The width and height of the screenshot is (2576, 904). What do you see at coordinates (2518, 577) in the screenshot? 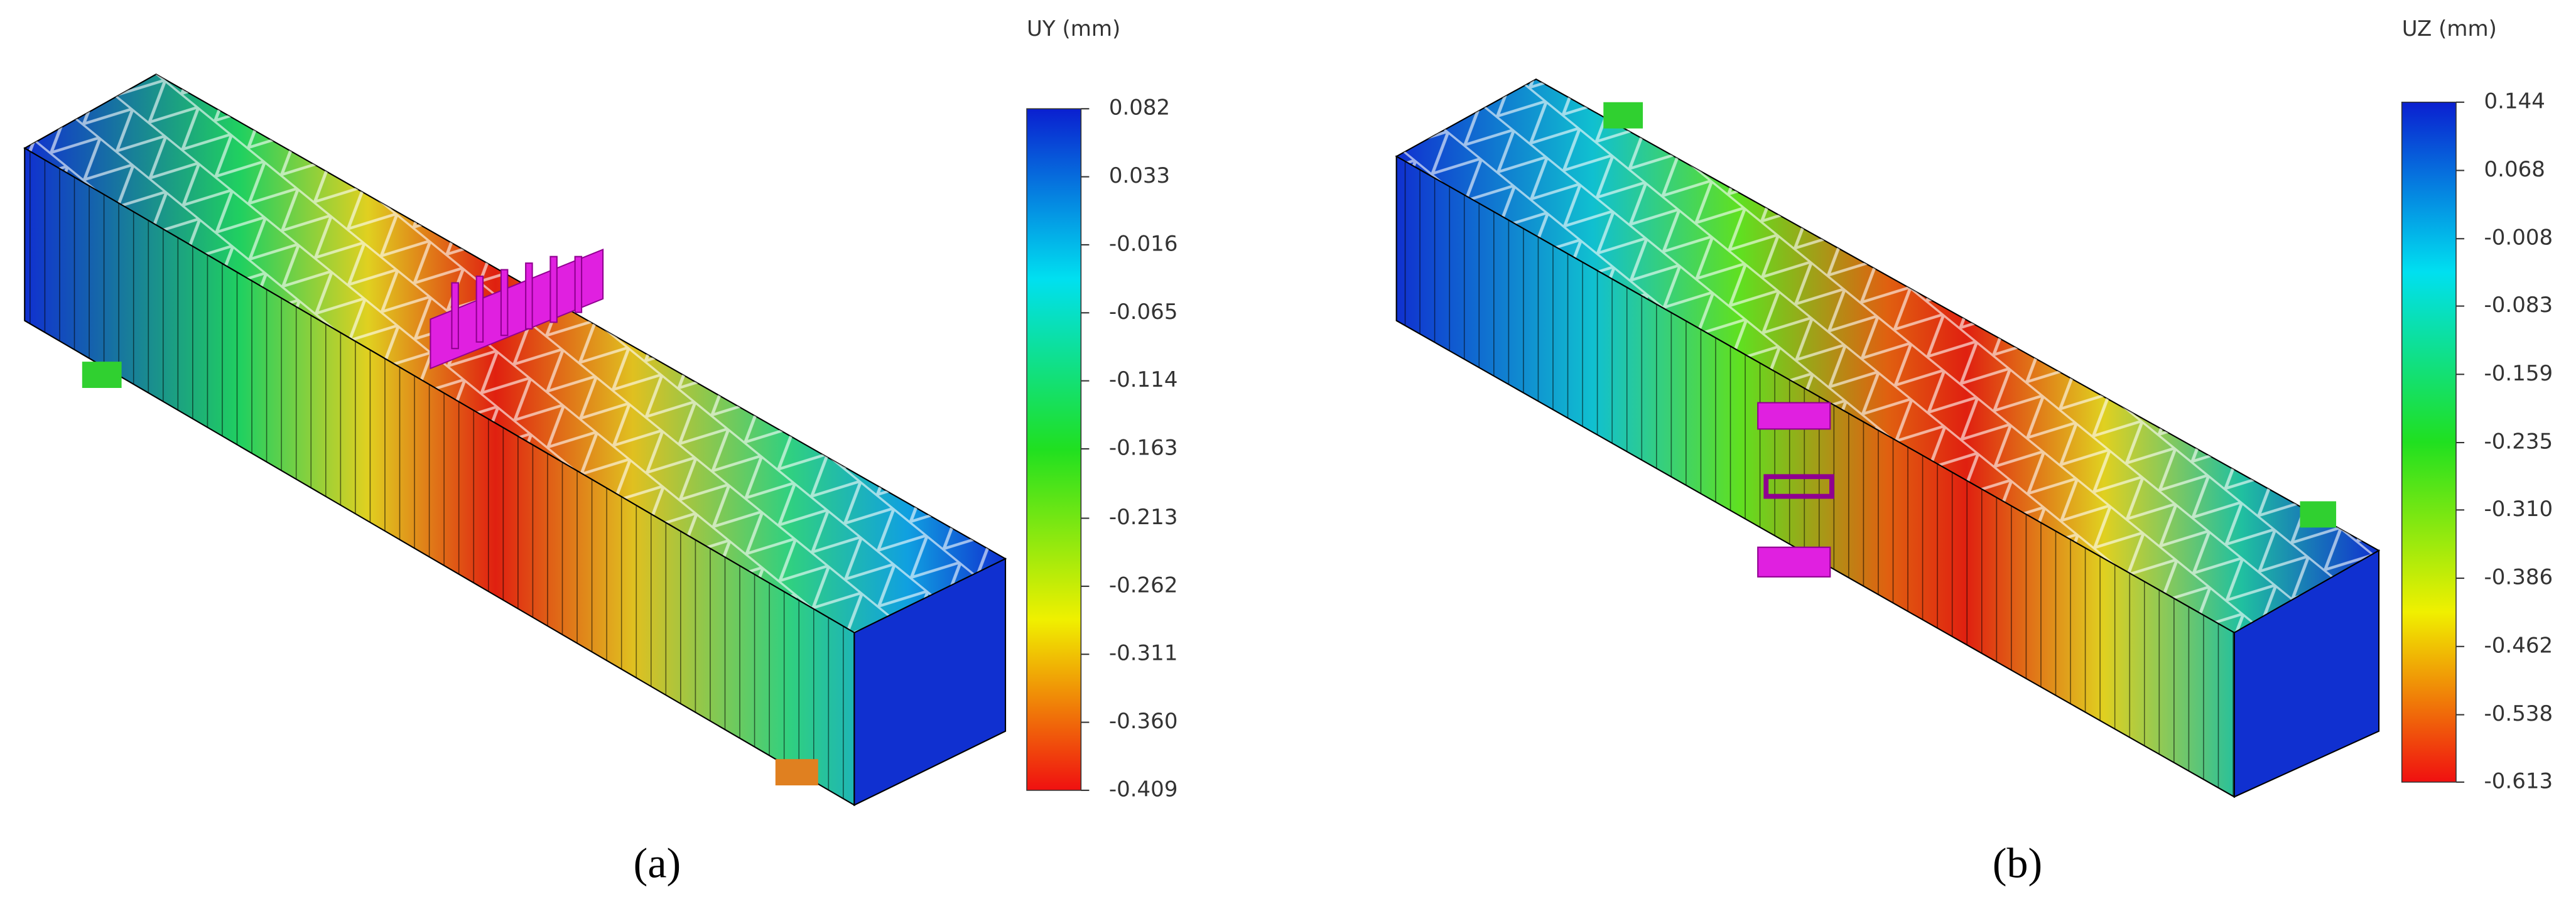
I see `tick-label: -0.386` at bounding box center [2518, 577].